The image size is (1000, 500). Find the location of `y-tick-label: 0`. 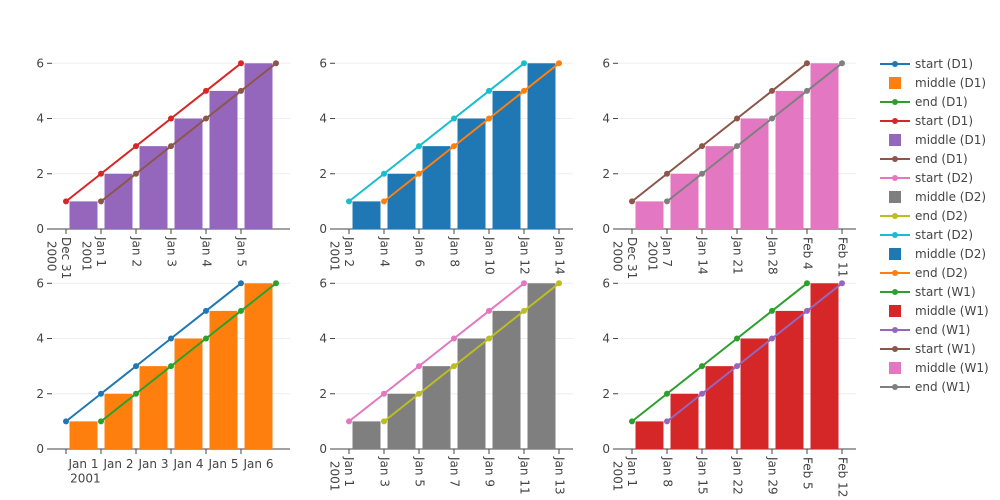

y-tick-label: 0 is located at coordinates (606, 449).